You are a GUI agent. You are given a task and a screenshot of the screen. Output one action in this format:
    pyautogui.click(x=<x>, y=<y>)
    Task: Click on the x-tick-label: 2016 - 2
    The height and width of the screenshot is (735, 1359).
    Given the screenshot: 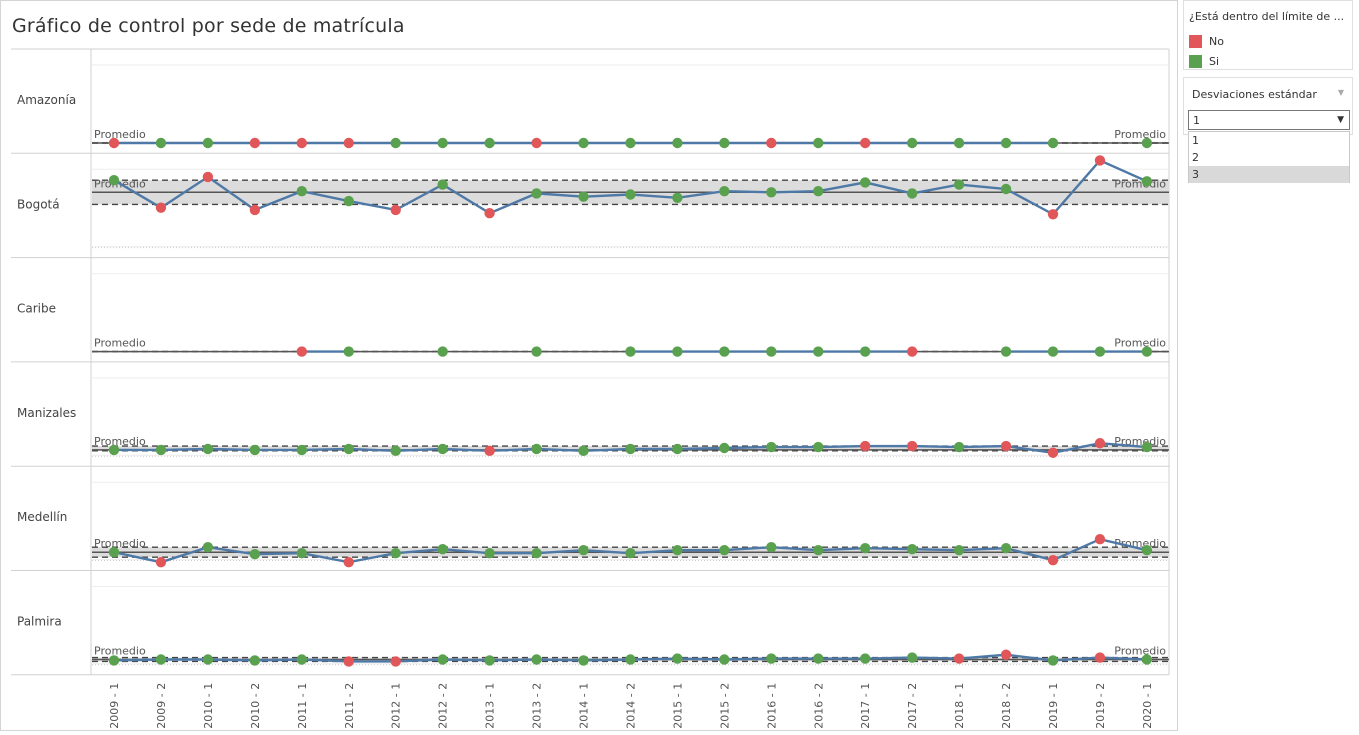 What is the action you would take?
    pyautogui.click(x=818, y=706)
    